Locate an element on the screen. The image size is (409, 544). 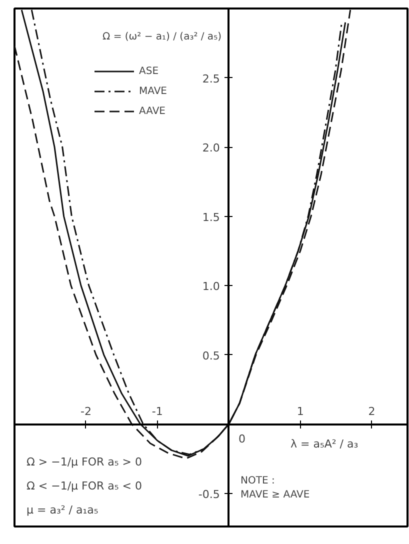
x-tick-label: 2 is located at coordinates (372, 411).